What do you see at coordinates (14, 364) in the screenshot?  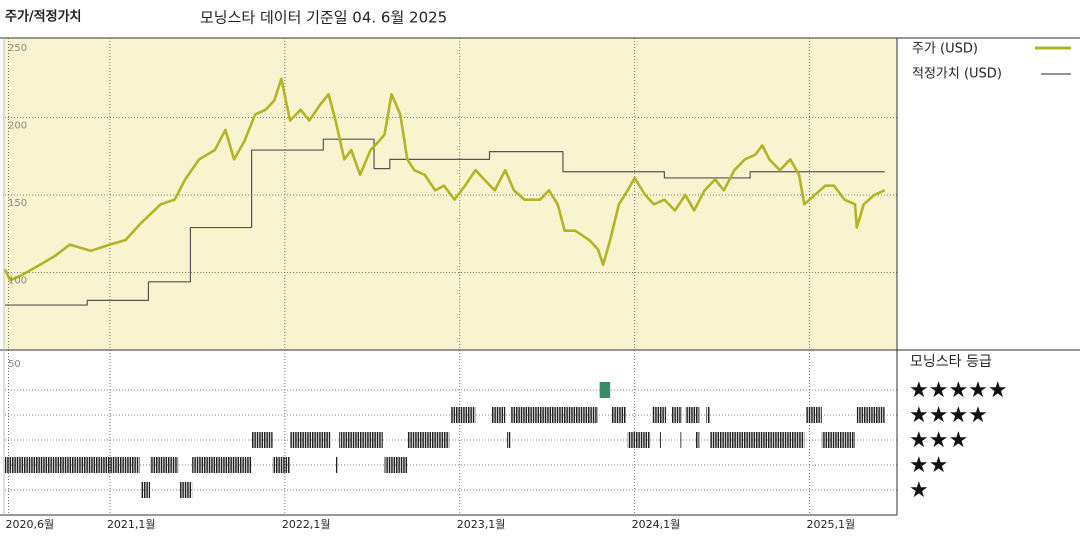 I see `rating-panel-label: 50` at bounding box center [14, 364].